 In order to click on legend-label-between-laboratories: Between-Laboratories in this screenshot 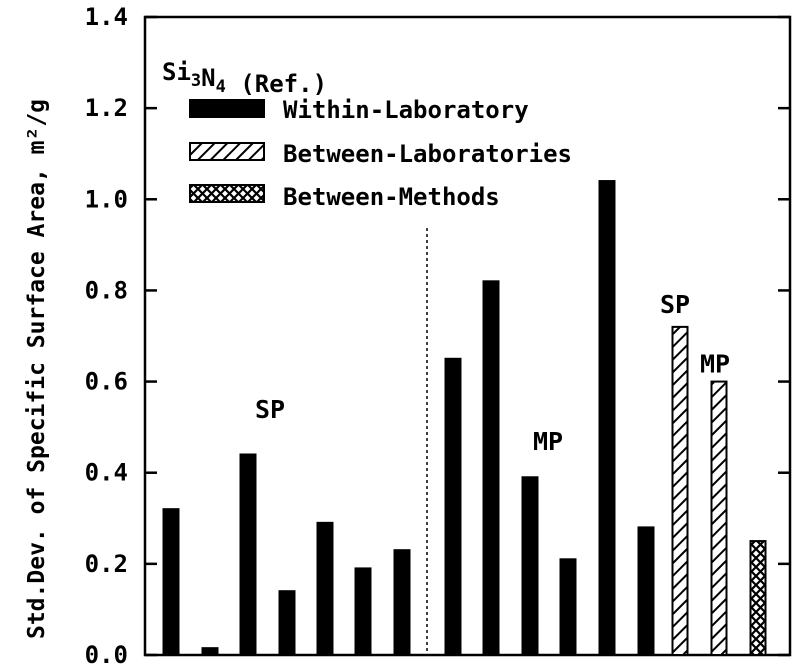, I will do `click(427, 154)`.